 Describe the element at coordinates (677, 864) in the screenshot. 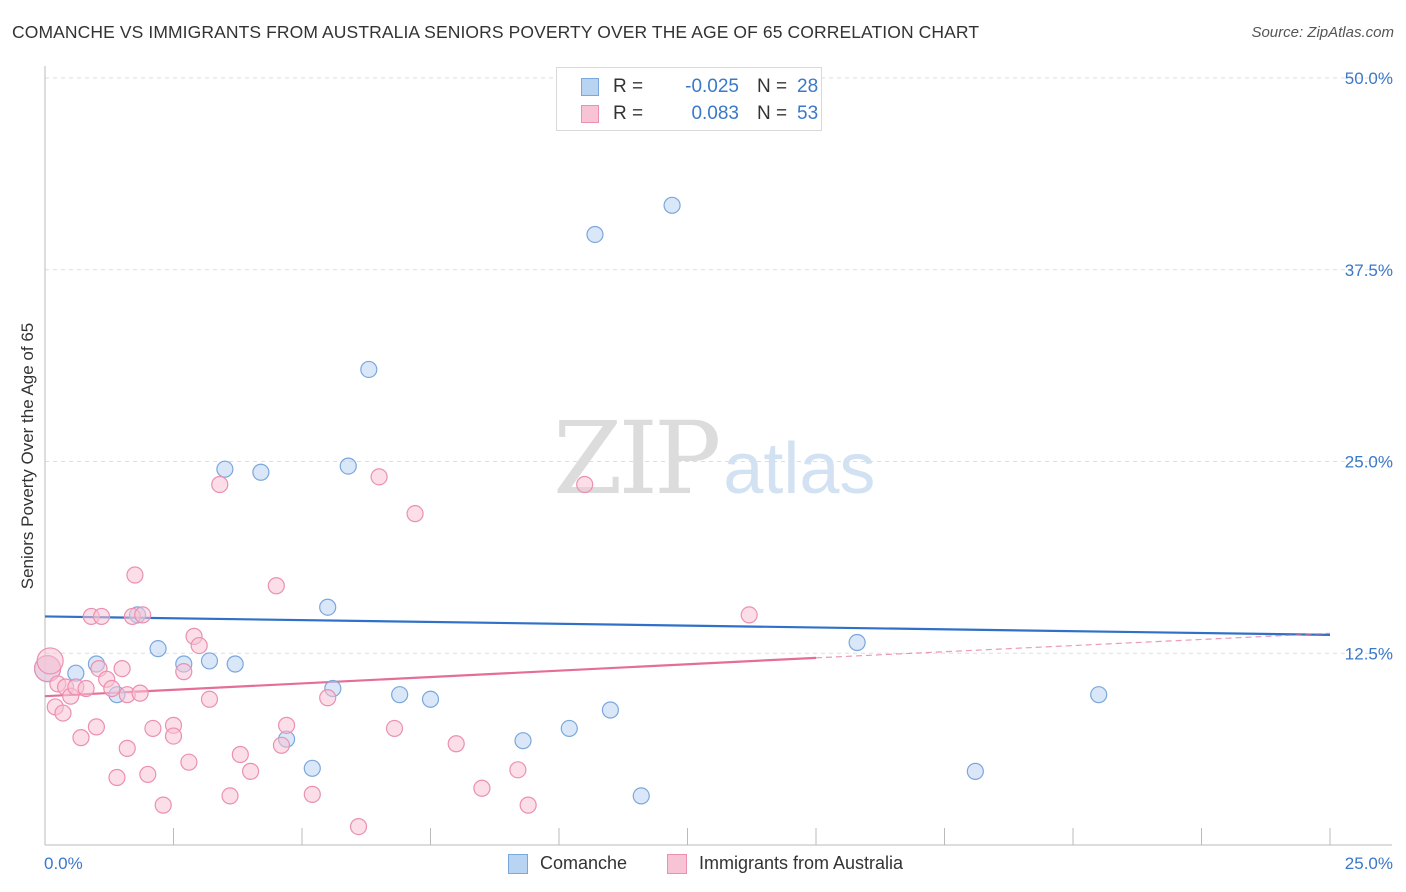

I see `legend-australia-swatch` at that location.